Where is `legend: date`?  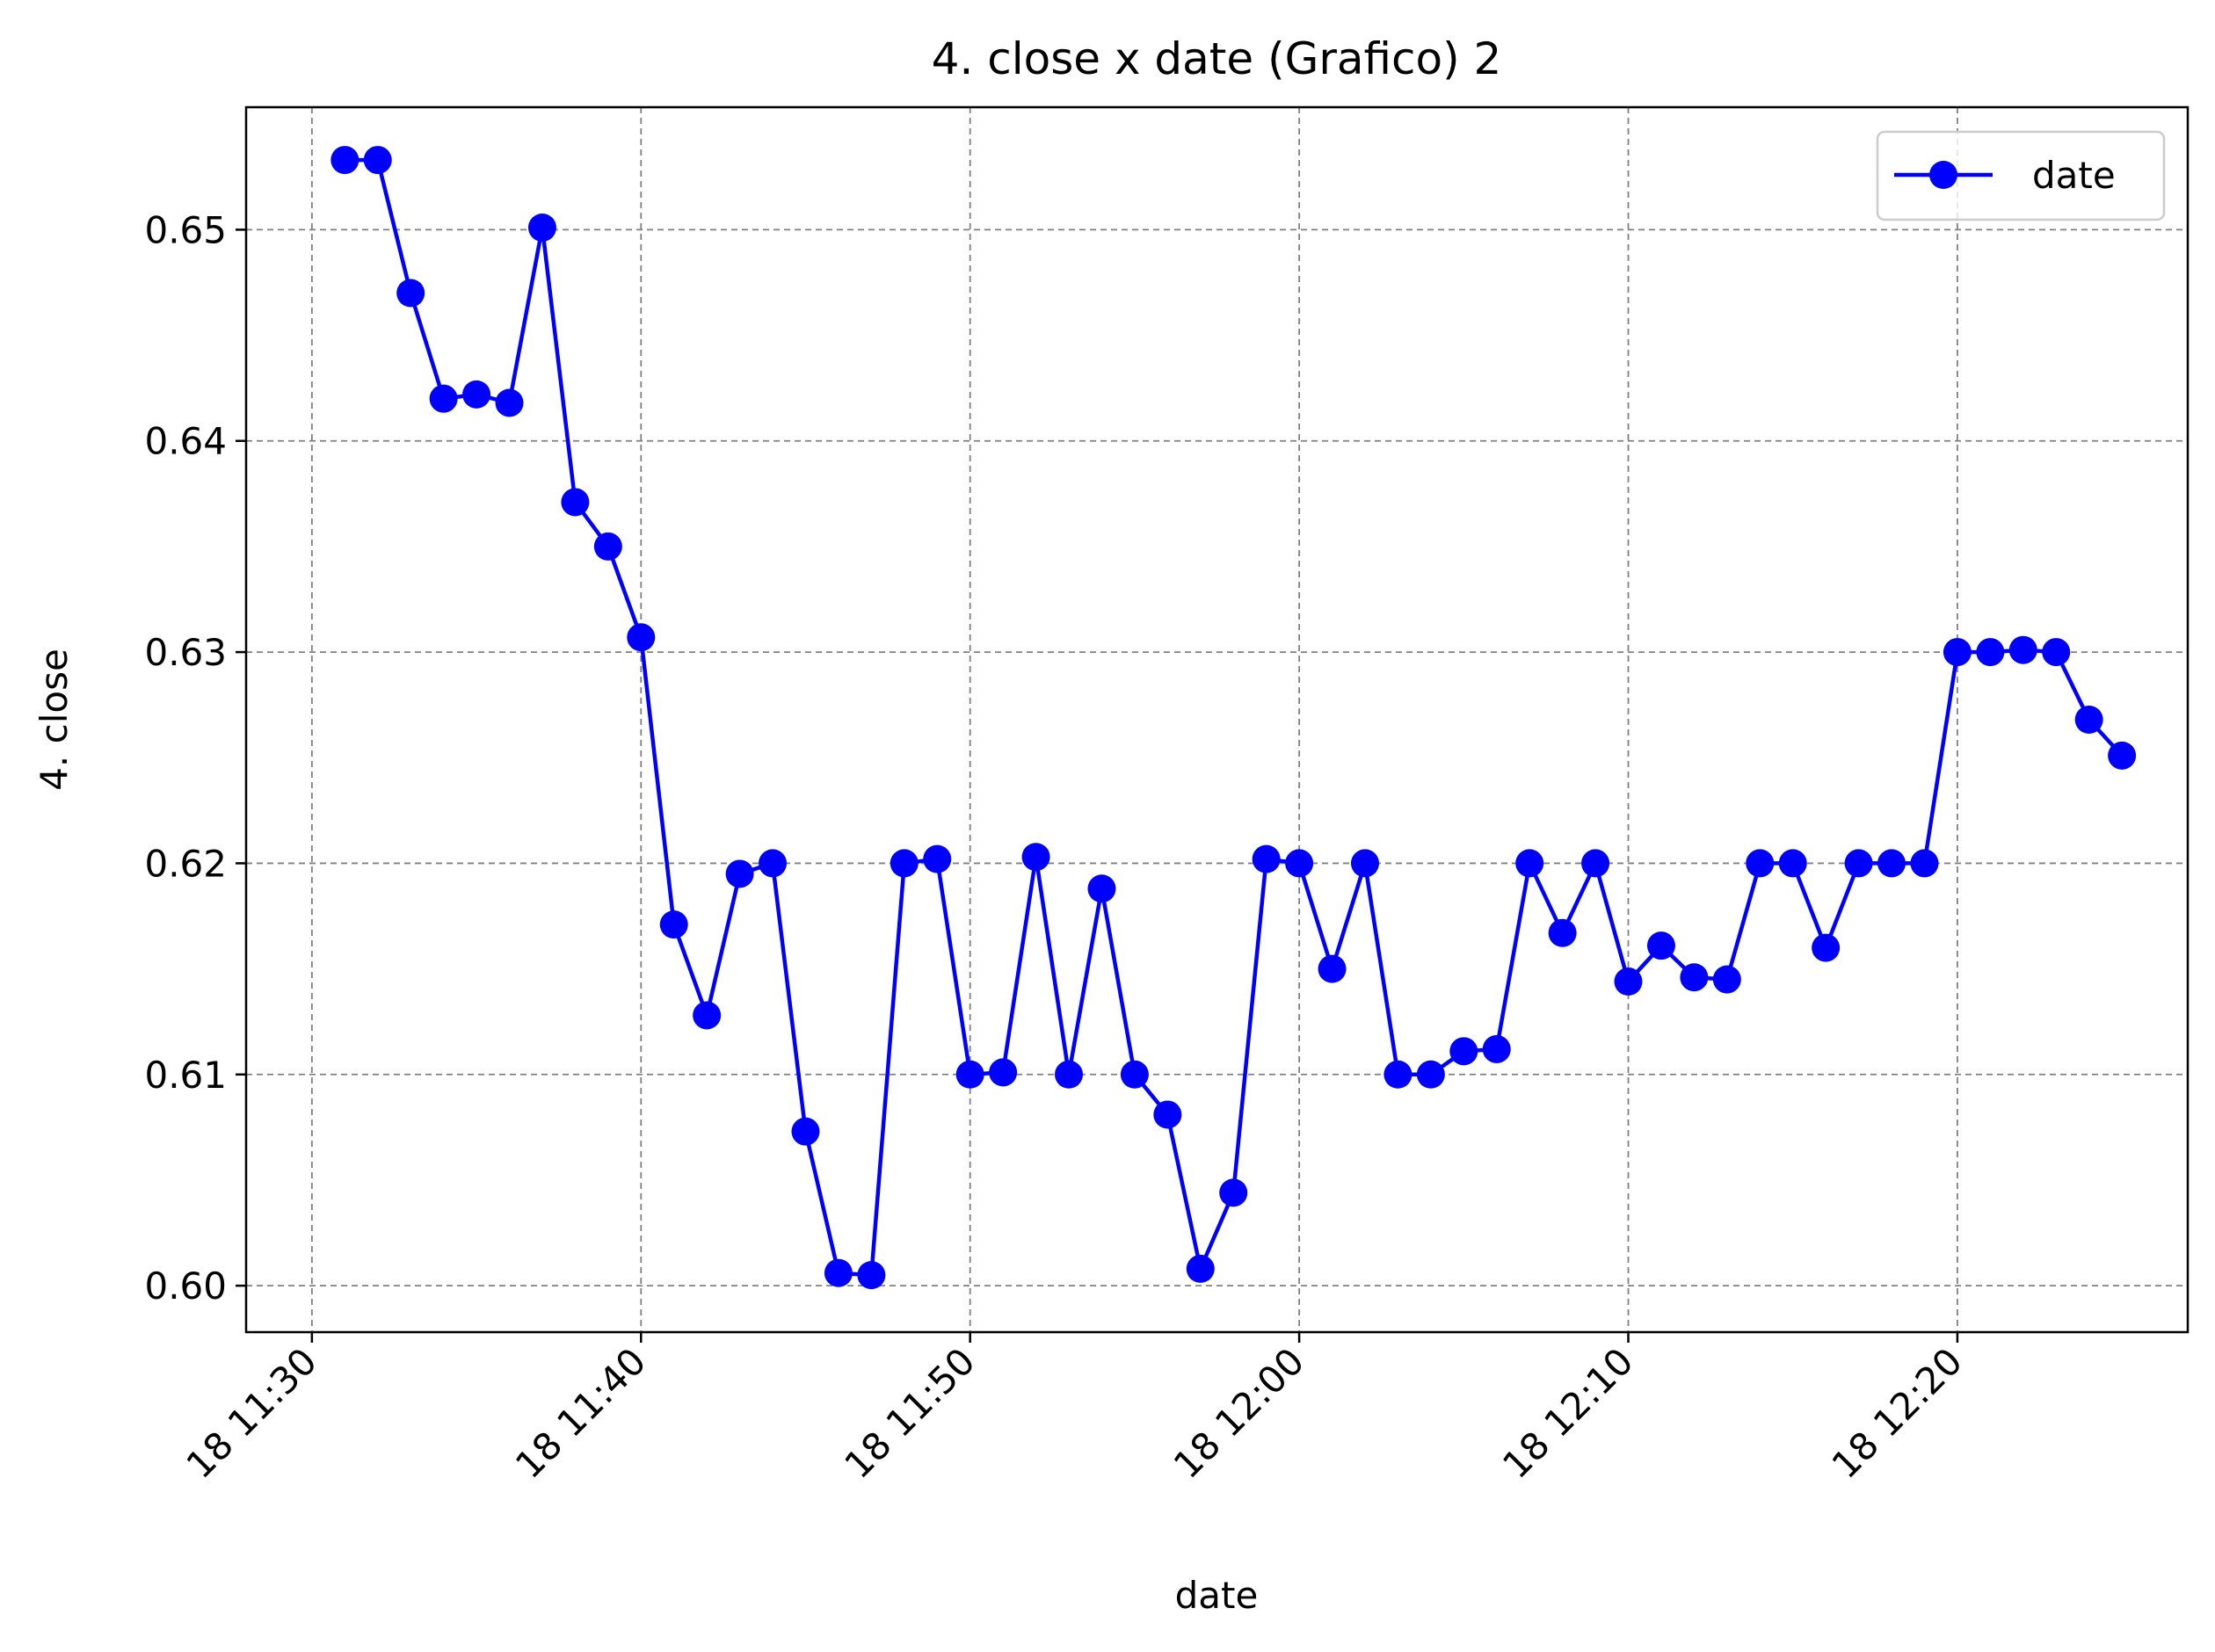
legend: date is located at coordinates (2021, 176).